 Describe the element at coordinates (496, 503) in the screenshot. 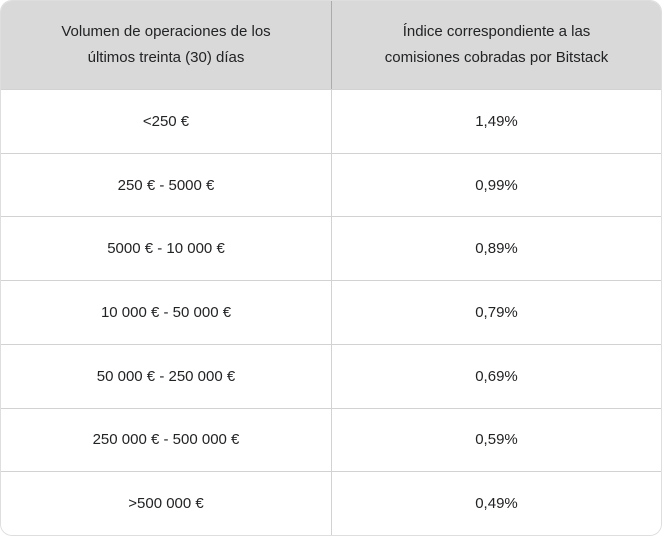

I see `fee-cell: 0,49%` at that location.